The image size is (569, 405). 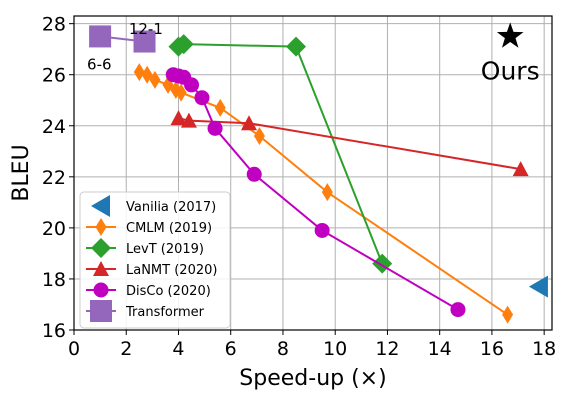 What do you see at coordinates (335, 349) in the screenshot?
I see `x-tick-label: 10` at bounding box center [335, 349].